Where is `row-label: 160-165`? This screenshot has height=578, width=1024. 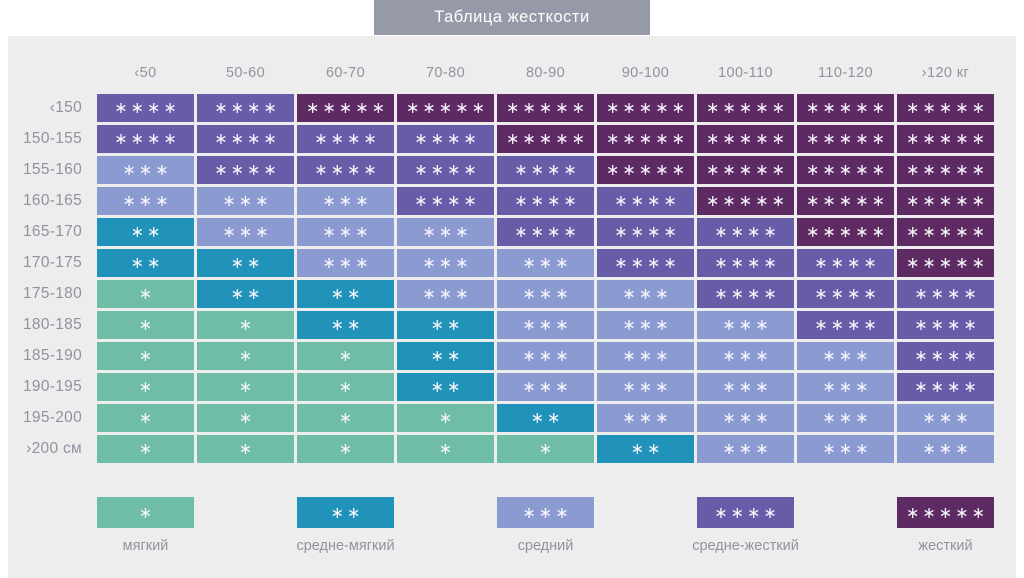 row-label: 160-165 is located at coordinates (52, 200).